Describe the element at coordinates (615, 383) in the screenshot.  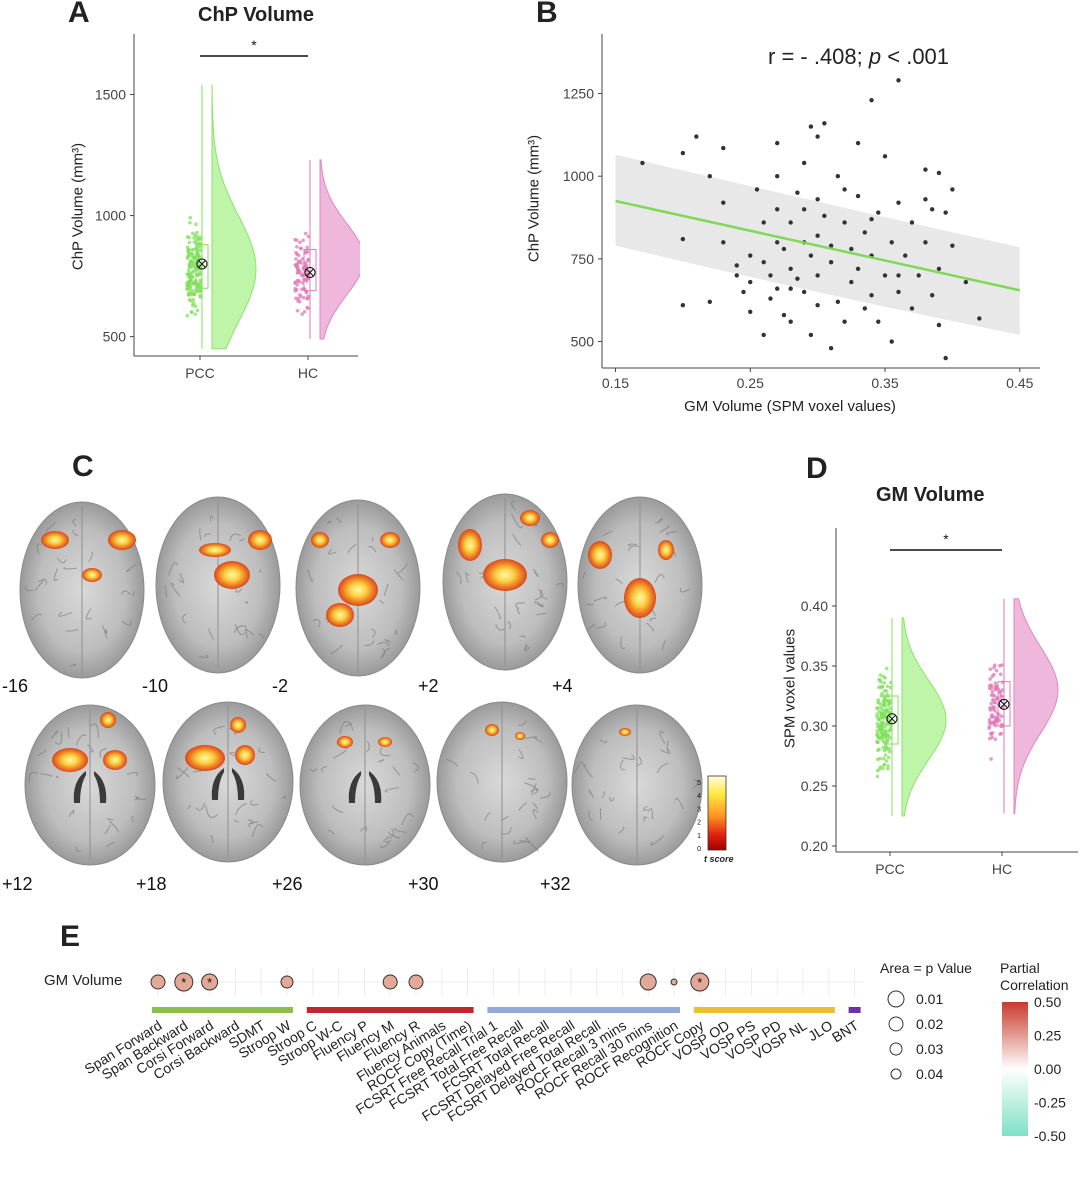
I see `x-tick-label: 0.15` at that location.